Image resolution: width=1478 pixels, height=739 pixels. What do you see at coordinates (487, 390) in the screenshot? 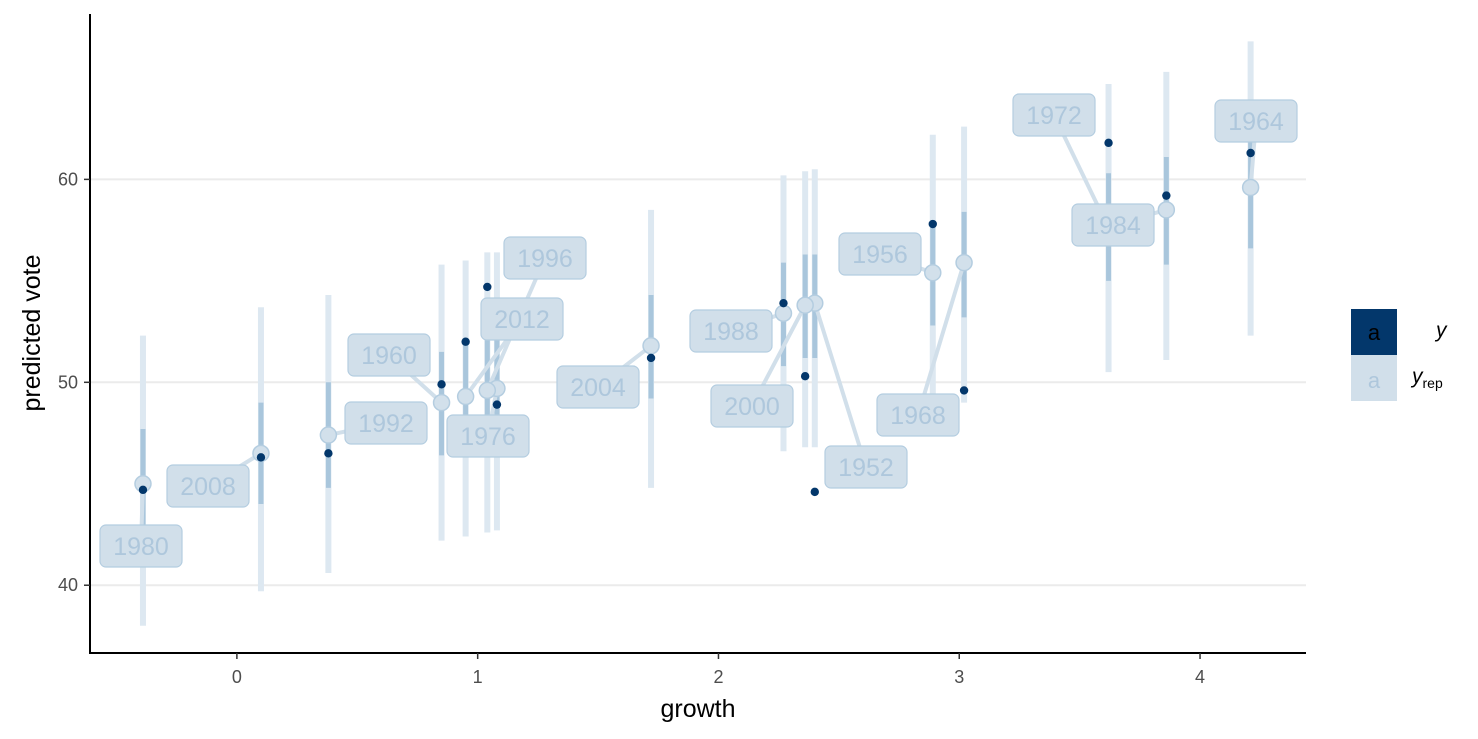
I see `yrep-point-1996` at bounding box center [487, 390].